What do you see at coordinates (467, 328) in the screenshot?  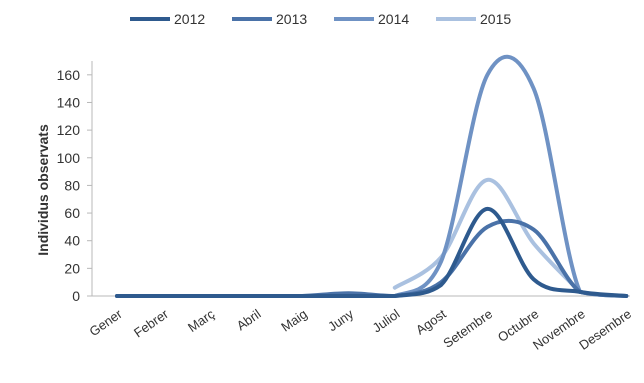 I see `x-tick-label: Setembre` at bounding box center [467, 328].